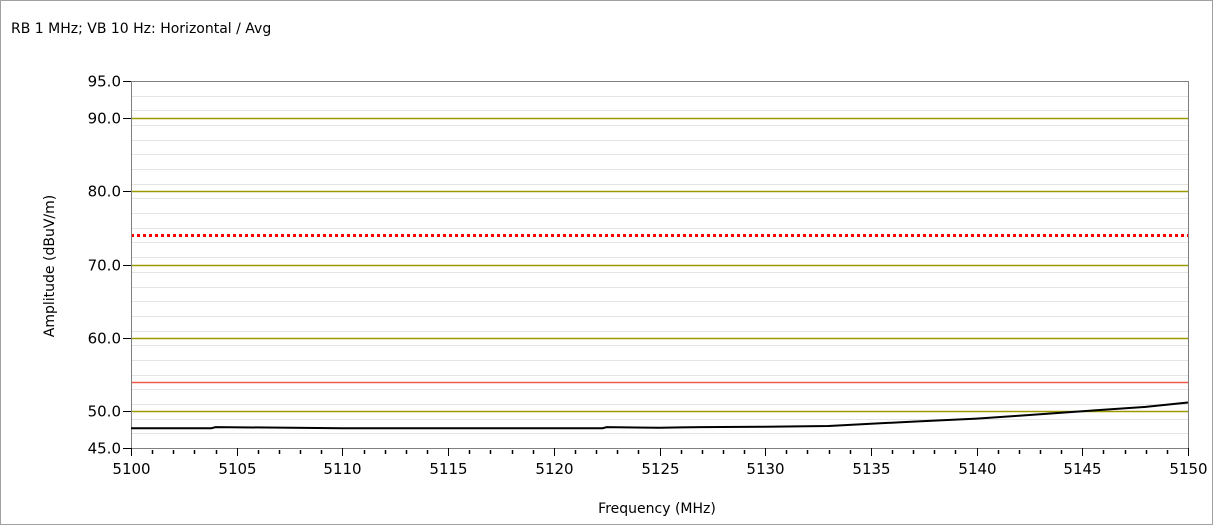  What do you see at coordinates (660, 469) in the screenshot?
I see `x-tick-label: 5125` at bounding box center [660, 469].